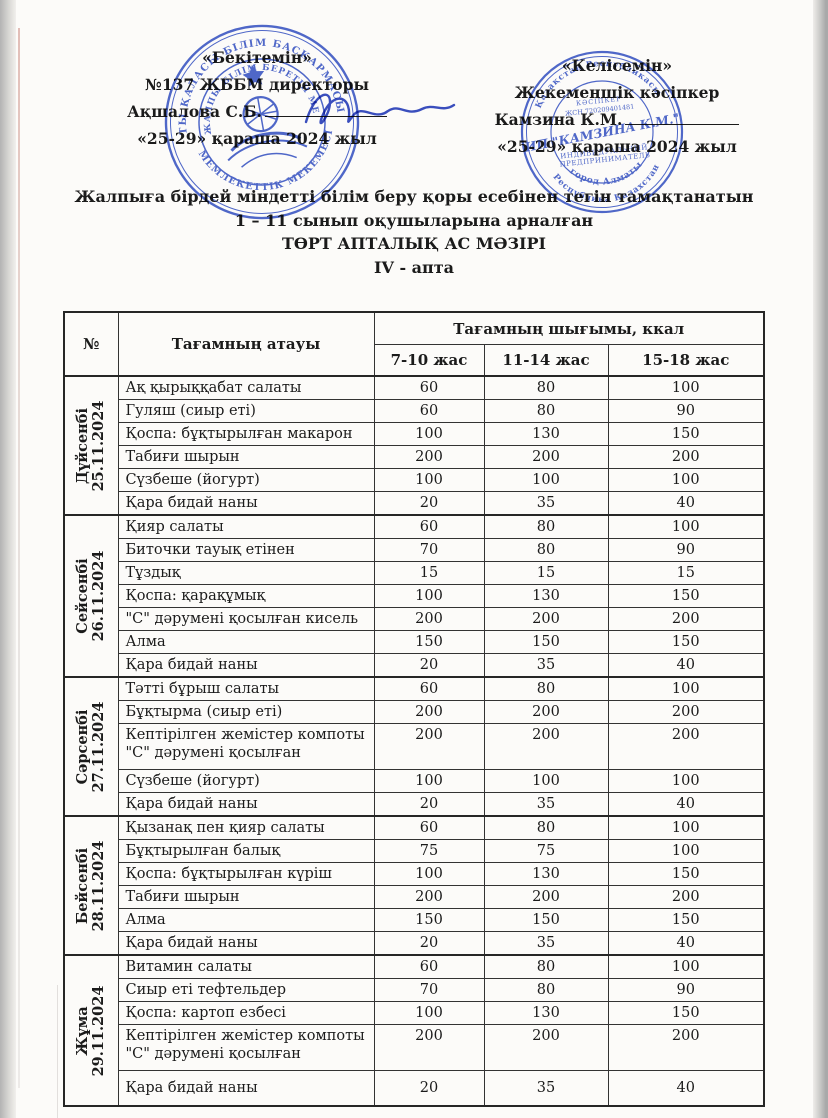  I want to click on dish-name: Бұқтырылған балық, so click(246, 851).